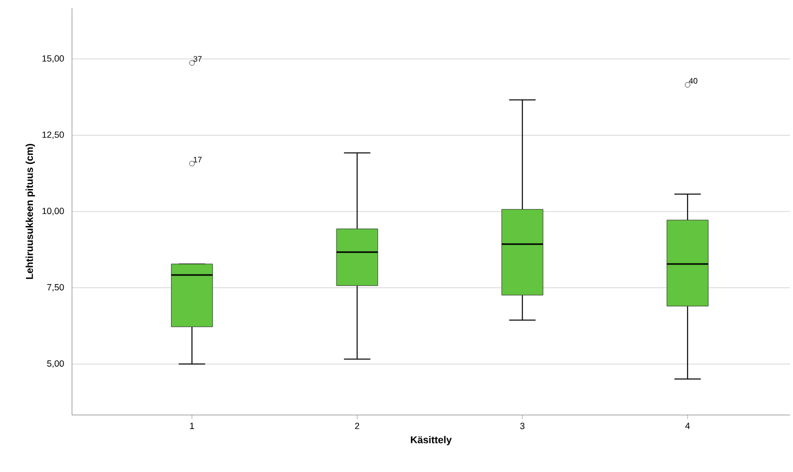 The width and height of the screenshot is (793, 472). Describe the element at coordinates (53, 59) in the screenshot. I see `y-tick-label: 15,00` at that location.